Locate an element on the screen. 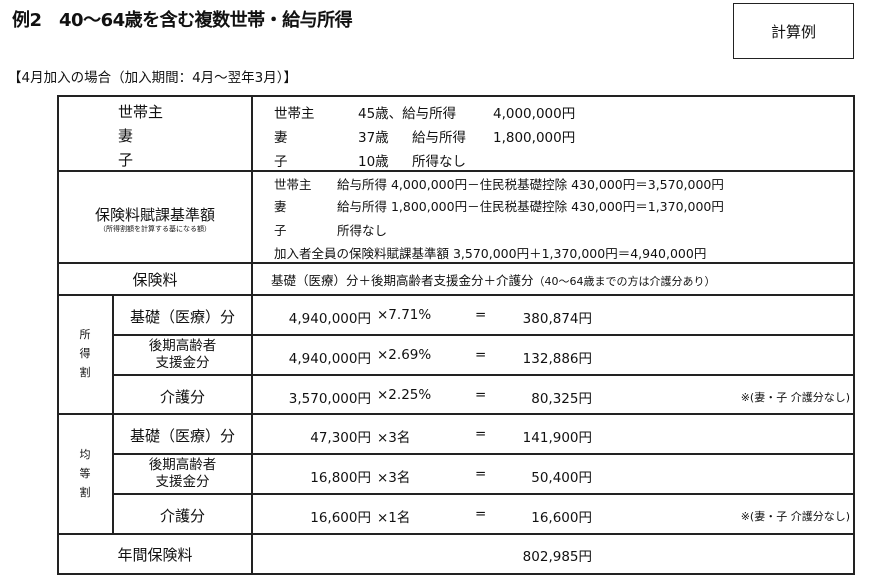 Image resolution: width=870 pixels, height=581 pixels. premium-note: （40～64歳までの方は介護分あり） is located at coordinates (624, 281).